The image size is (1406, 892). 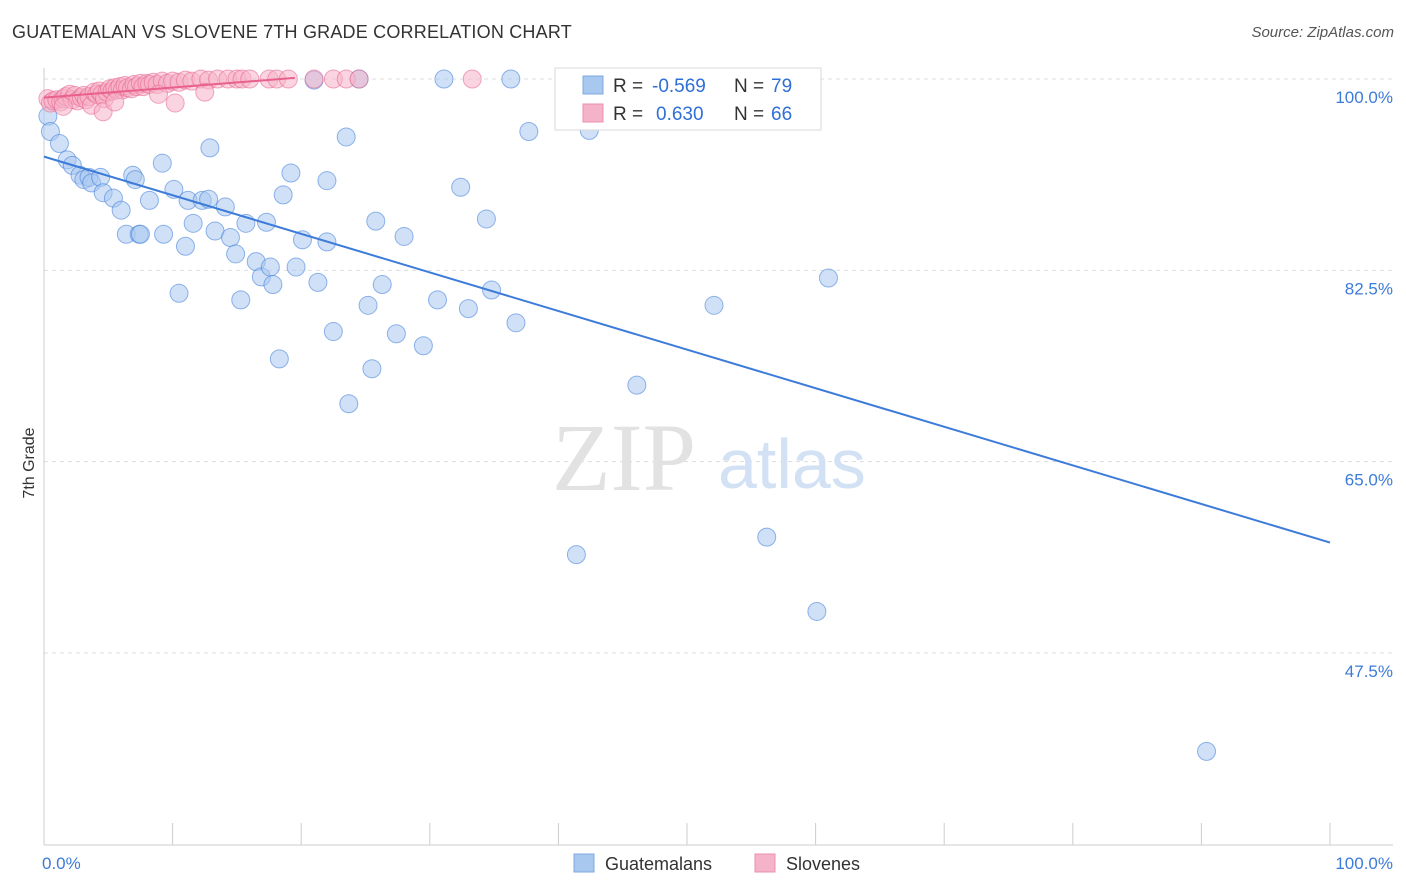 I want to click on legend-r-value-blue: -0.569, so click(x=679, y=86).